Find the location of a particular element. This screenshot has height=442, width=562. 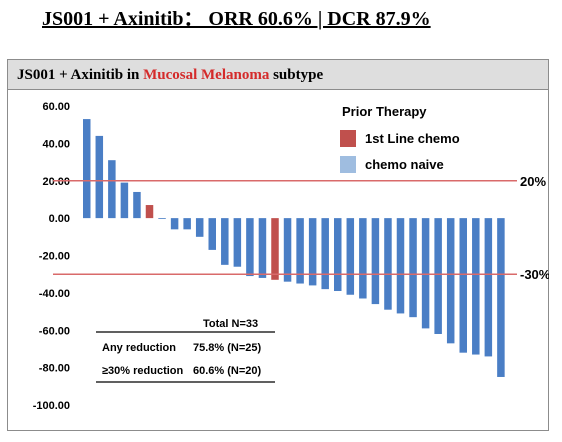

legend-title: Prior Therapy is located at coordinates (384, 111).